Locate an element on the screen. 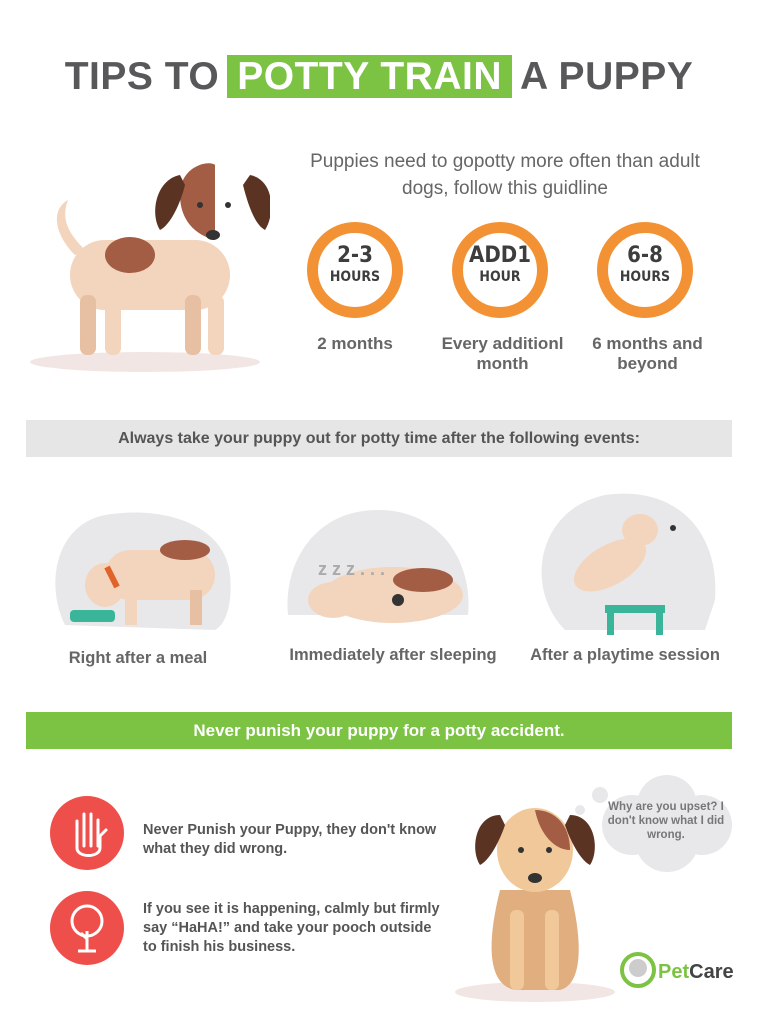 The height and width of the screenshot is (1024, 758). tree-icon is located at coordinates (87, 928).